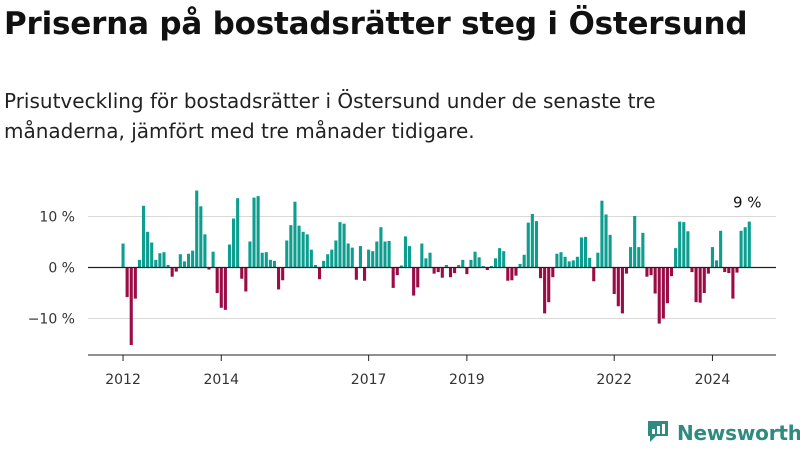  Describe the element at coordinates (221, 380) in the screenshot. I see `x-tick-label: 2014` at that location.